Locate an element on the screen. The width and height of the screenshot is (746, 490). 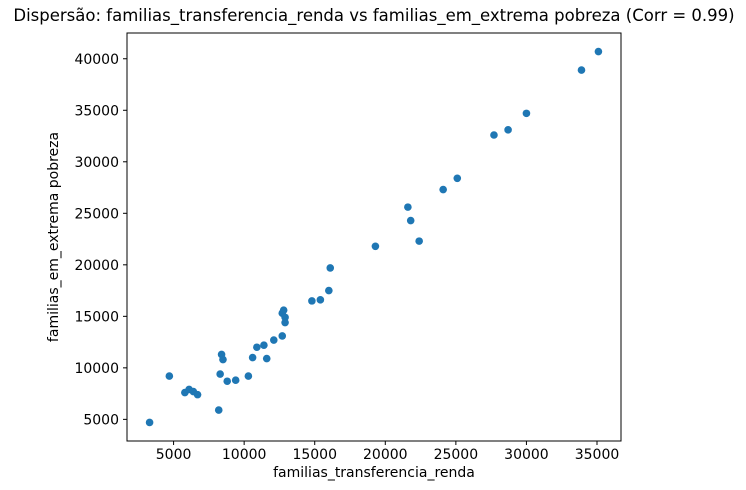
x-tick-label: 5000 is located at coordinates (174, 455).